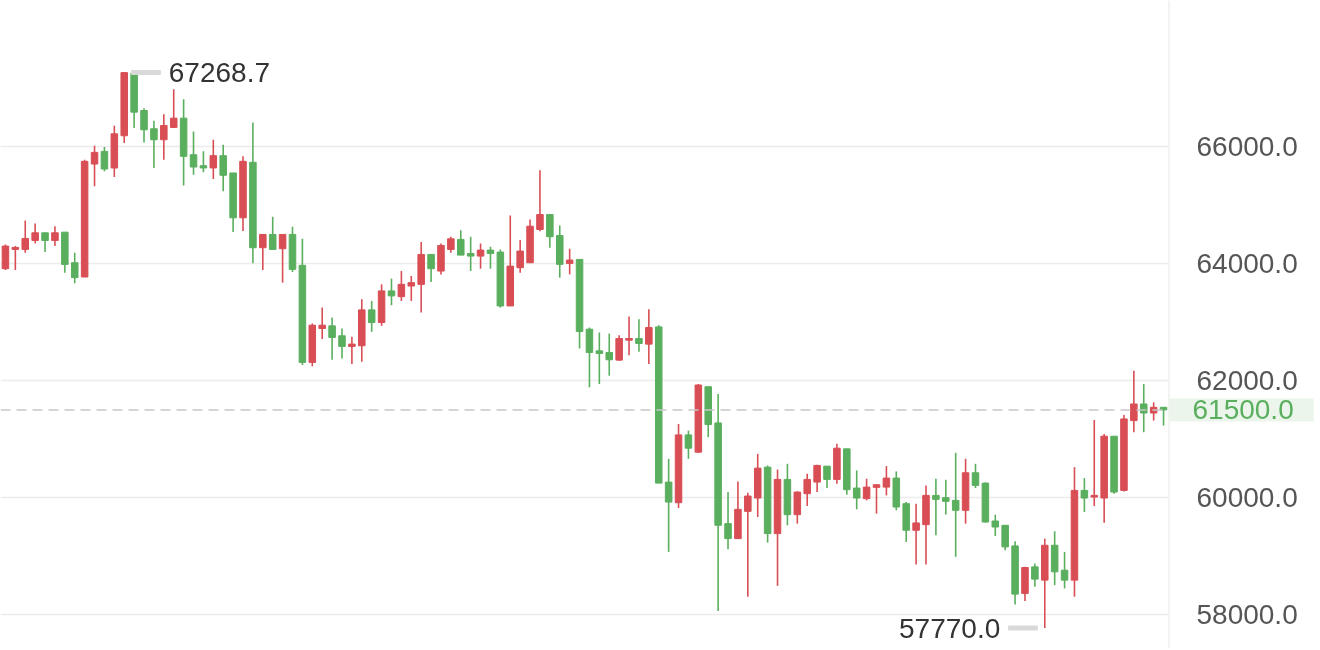 The height and width of the screenshot is (650, 1320). Describe the element at coordinates (219, 73) in the screenshot. I see `annotation: 67268.7` at that location.